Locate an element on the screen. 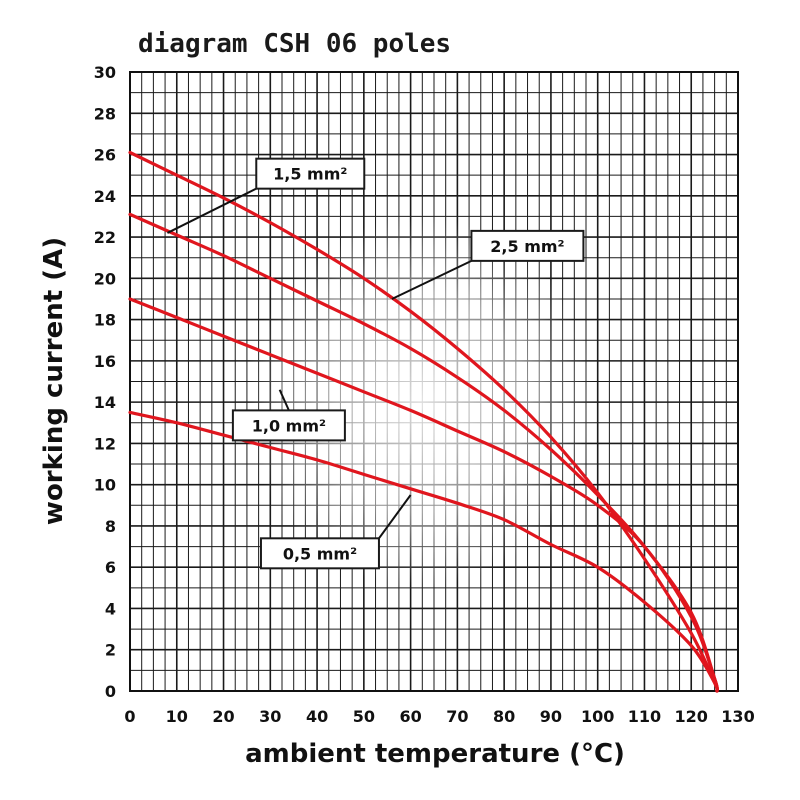  callout-label: 1,5 mm² is located at coordinates (310, 174).